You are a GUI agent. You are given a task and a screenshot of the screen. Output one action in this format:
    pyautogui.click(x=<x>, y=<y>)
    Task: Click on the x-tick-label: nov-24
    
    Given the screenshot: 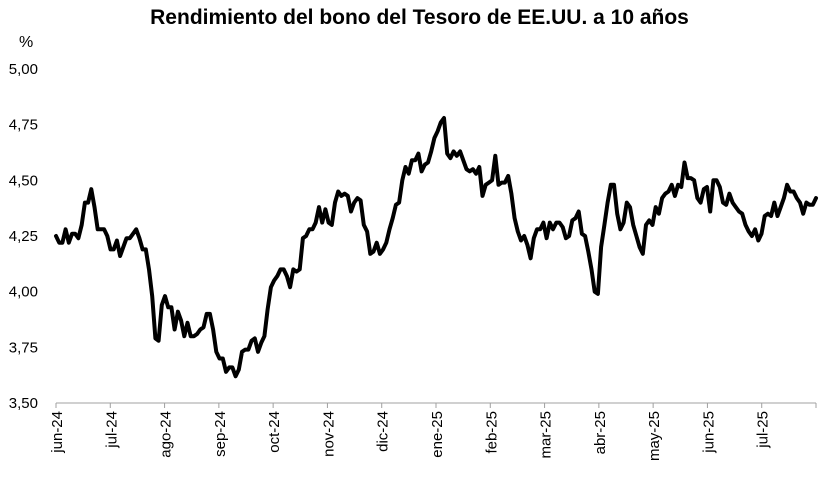 What is the action you would take?
    pyautogui.click(x=328, y=434)
    